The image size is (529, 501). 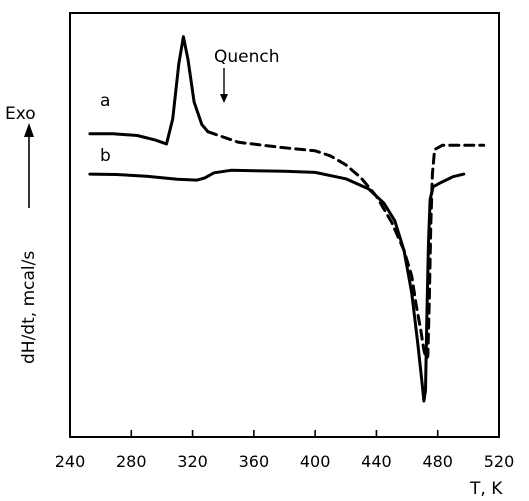 What do you see at coordinates (29, 307) in the screenshot?
I see `y-axis-label: dH/dt, mcal/s` at bounding box center [29, 307].